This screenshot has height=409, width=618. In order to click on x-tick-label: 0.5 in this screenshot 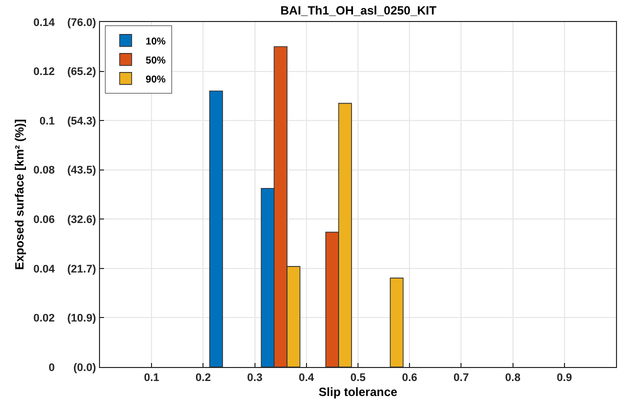, I will do `click(358, 378)`.